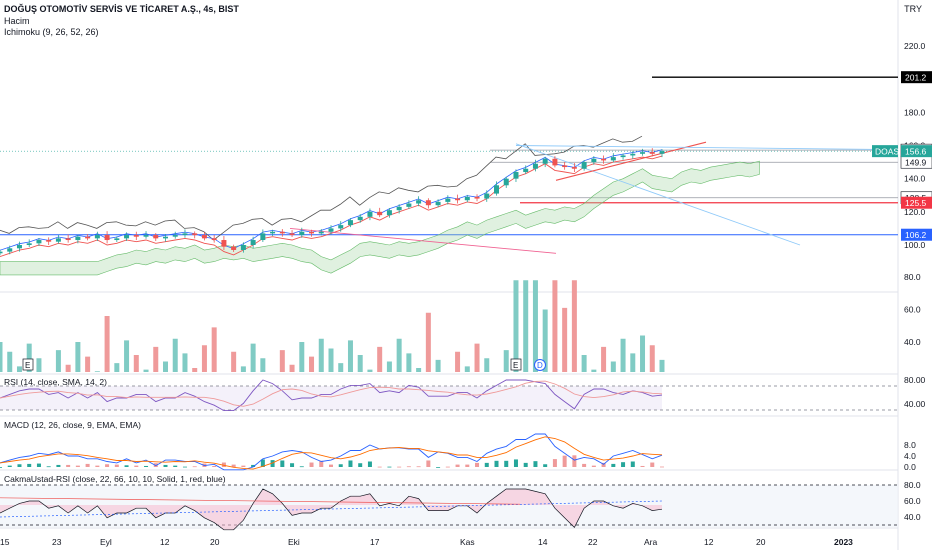 Image resolution: width=932 pixels, height=550 pixels. What do you see at coordinates (106, 542) in the screenshot?
I see `time-axis-tick: Eyl` at bounding box center [106, 542].